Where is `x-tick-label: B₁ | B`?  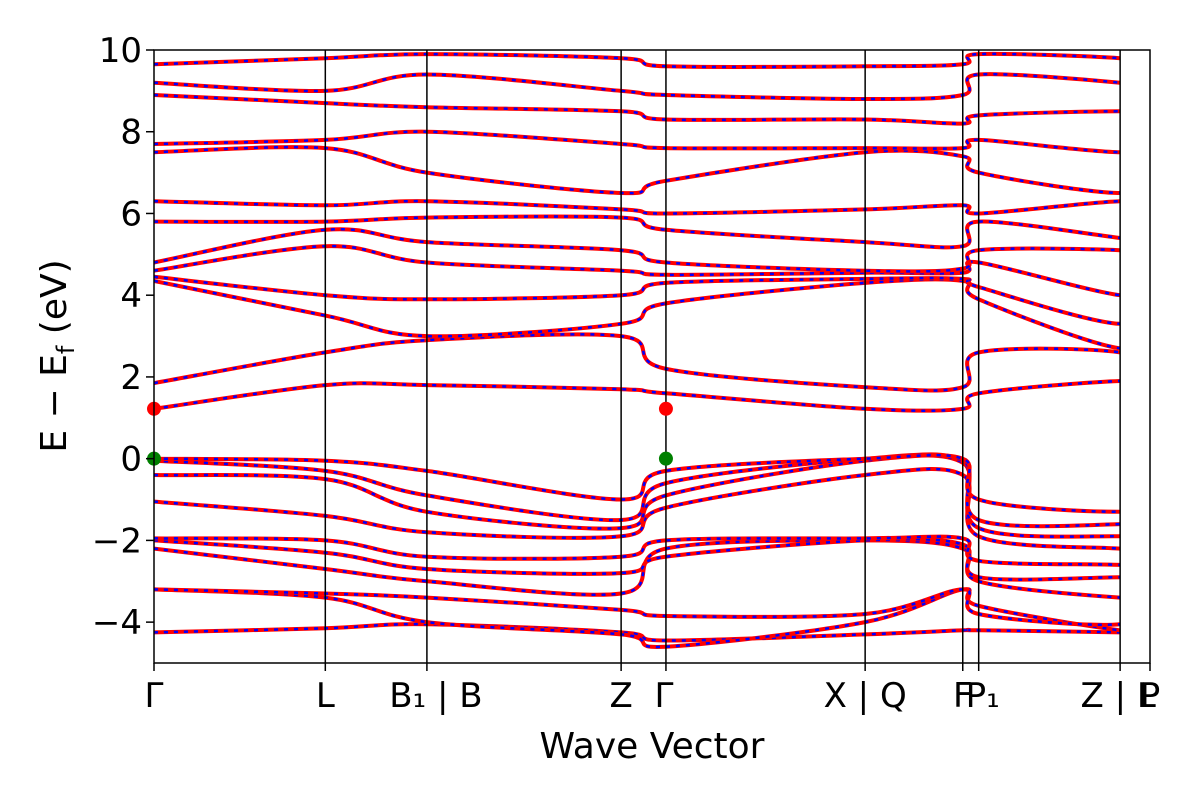
x-tick-label: B₁ | B is located at coordinates (435, 696).